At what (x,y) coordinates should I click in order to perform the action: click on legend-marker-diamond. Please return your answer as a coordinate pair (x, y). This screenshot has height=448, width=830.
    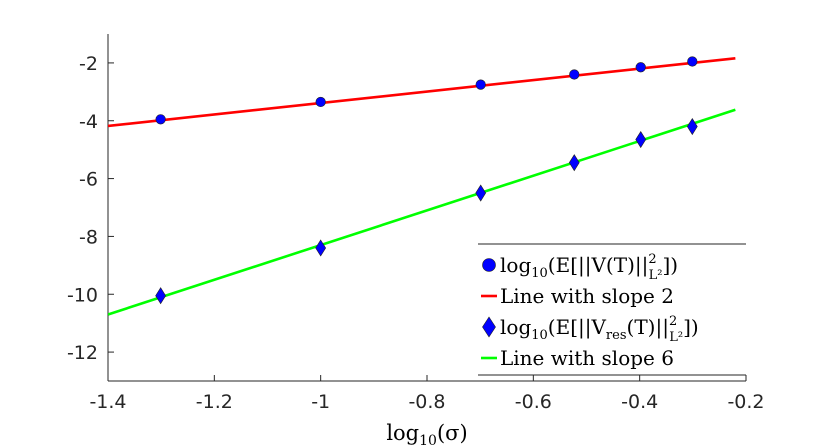
    Looking at the image, I should click on (489, 327).